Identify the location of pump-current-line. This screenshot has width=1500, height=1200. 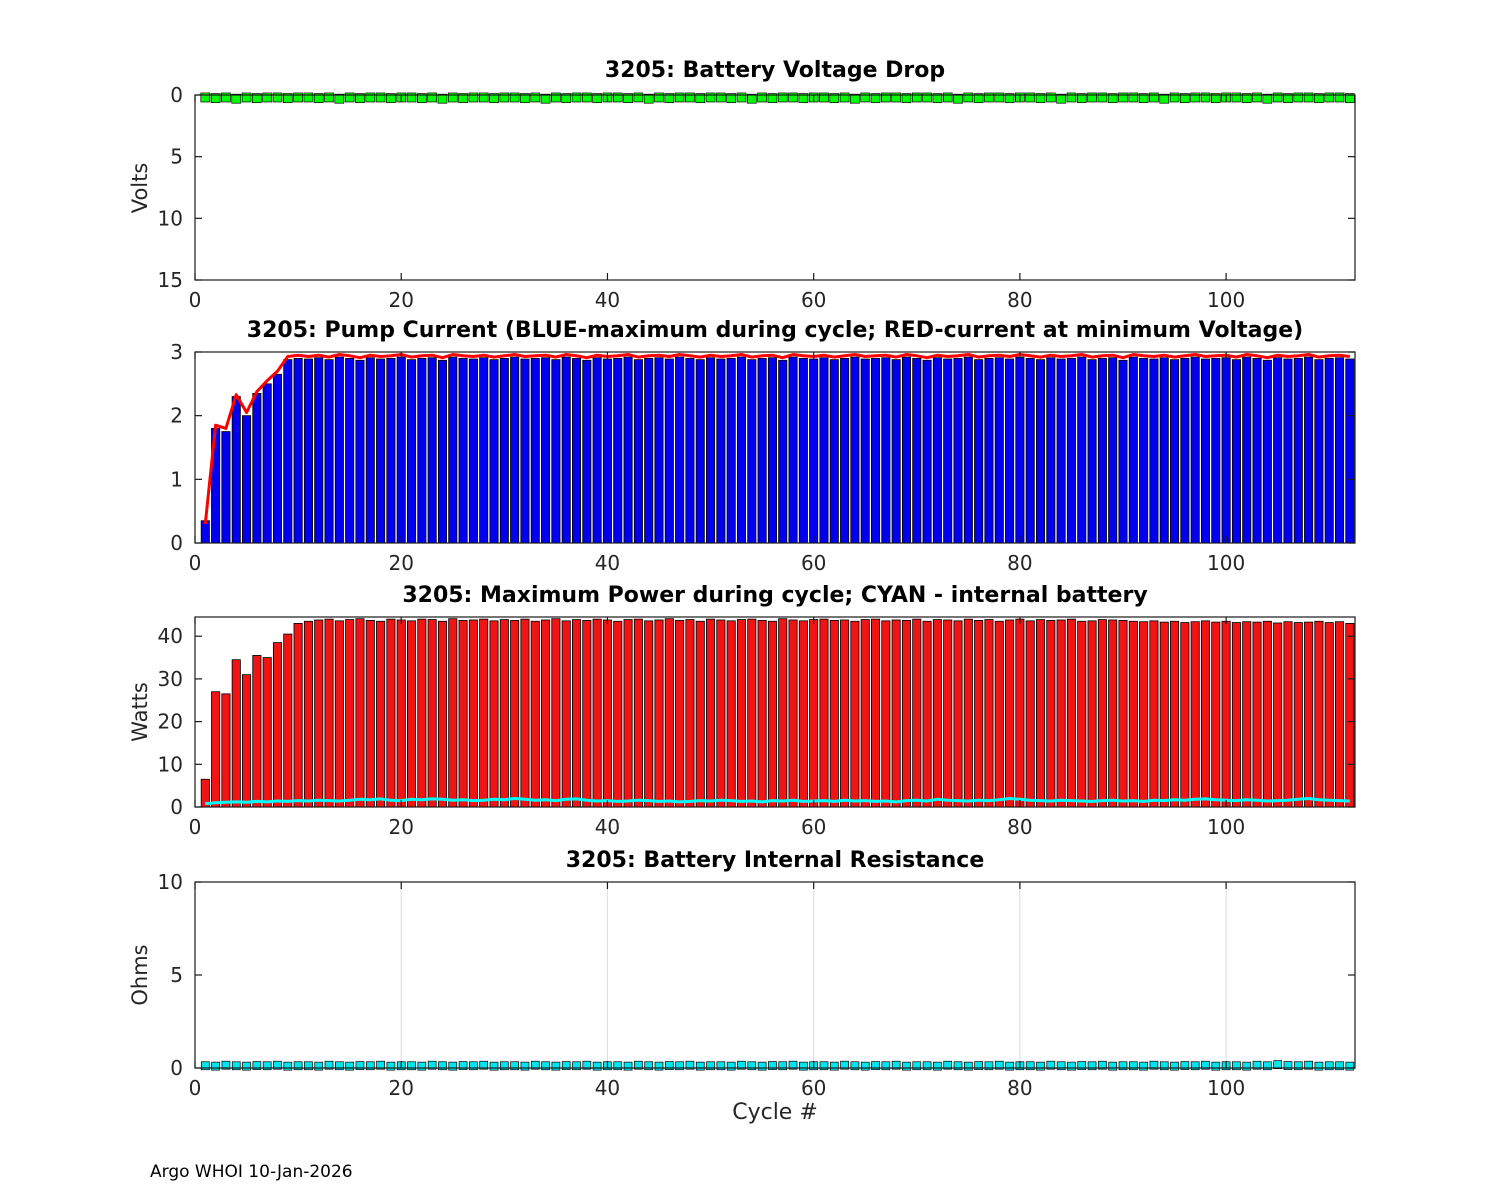
(776, 439).